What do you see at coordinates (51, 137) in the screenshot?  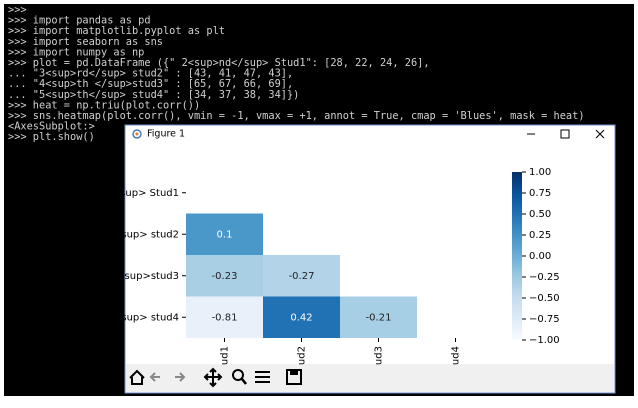 I see `terminal-line: >>> plt.show()` at bounding box center [51, 137].